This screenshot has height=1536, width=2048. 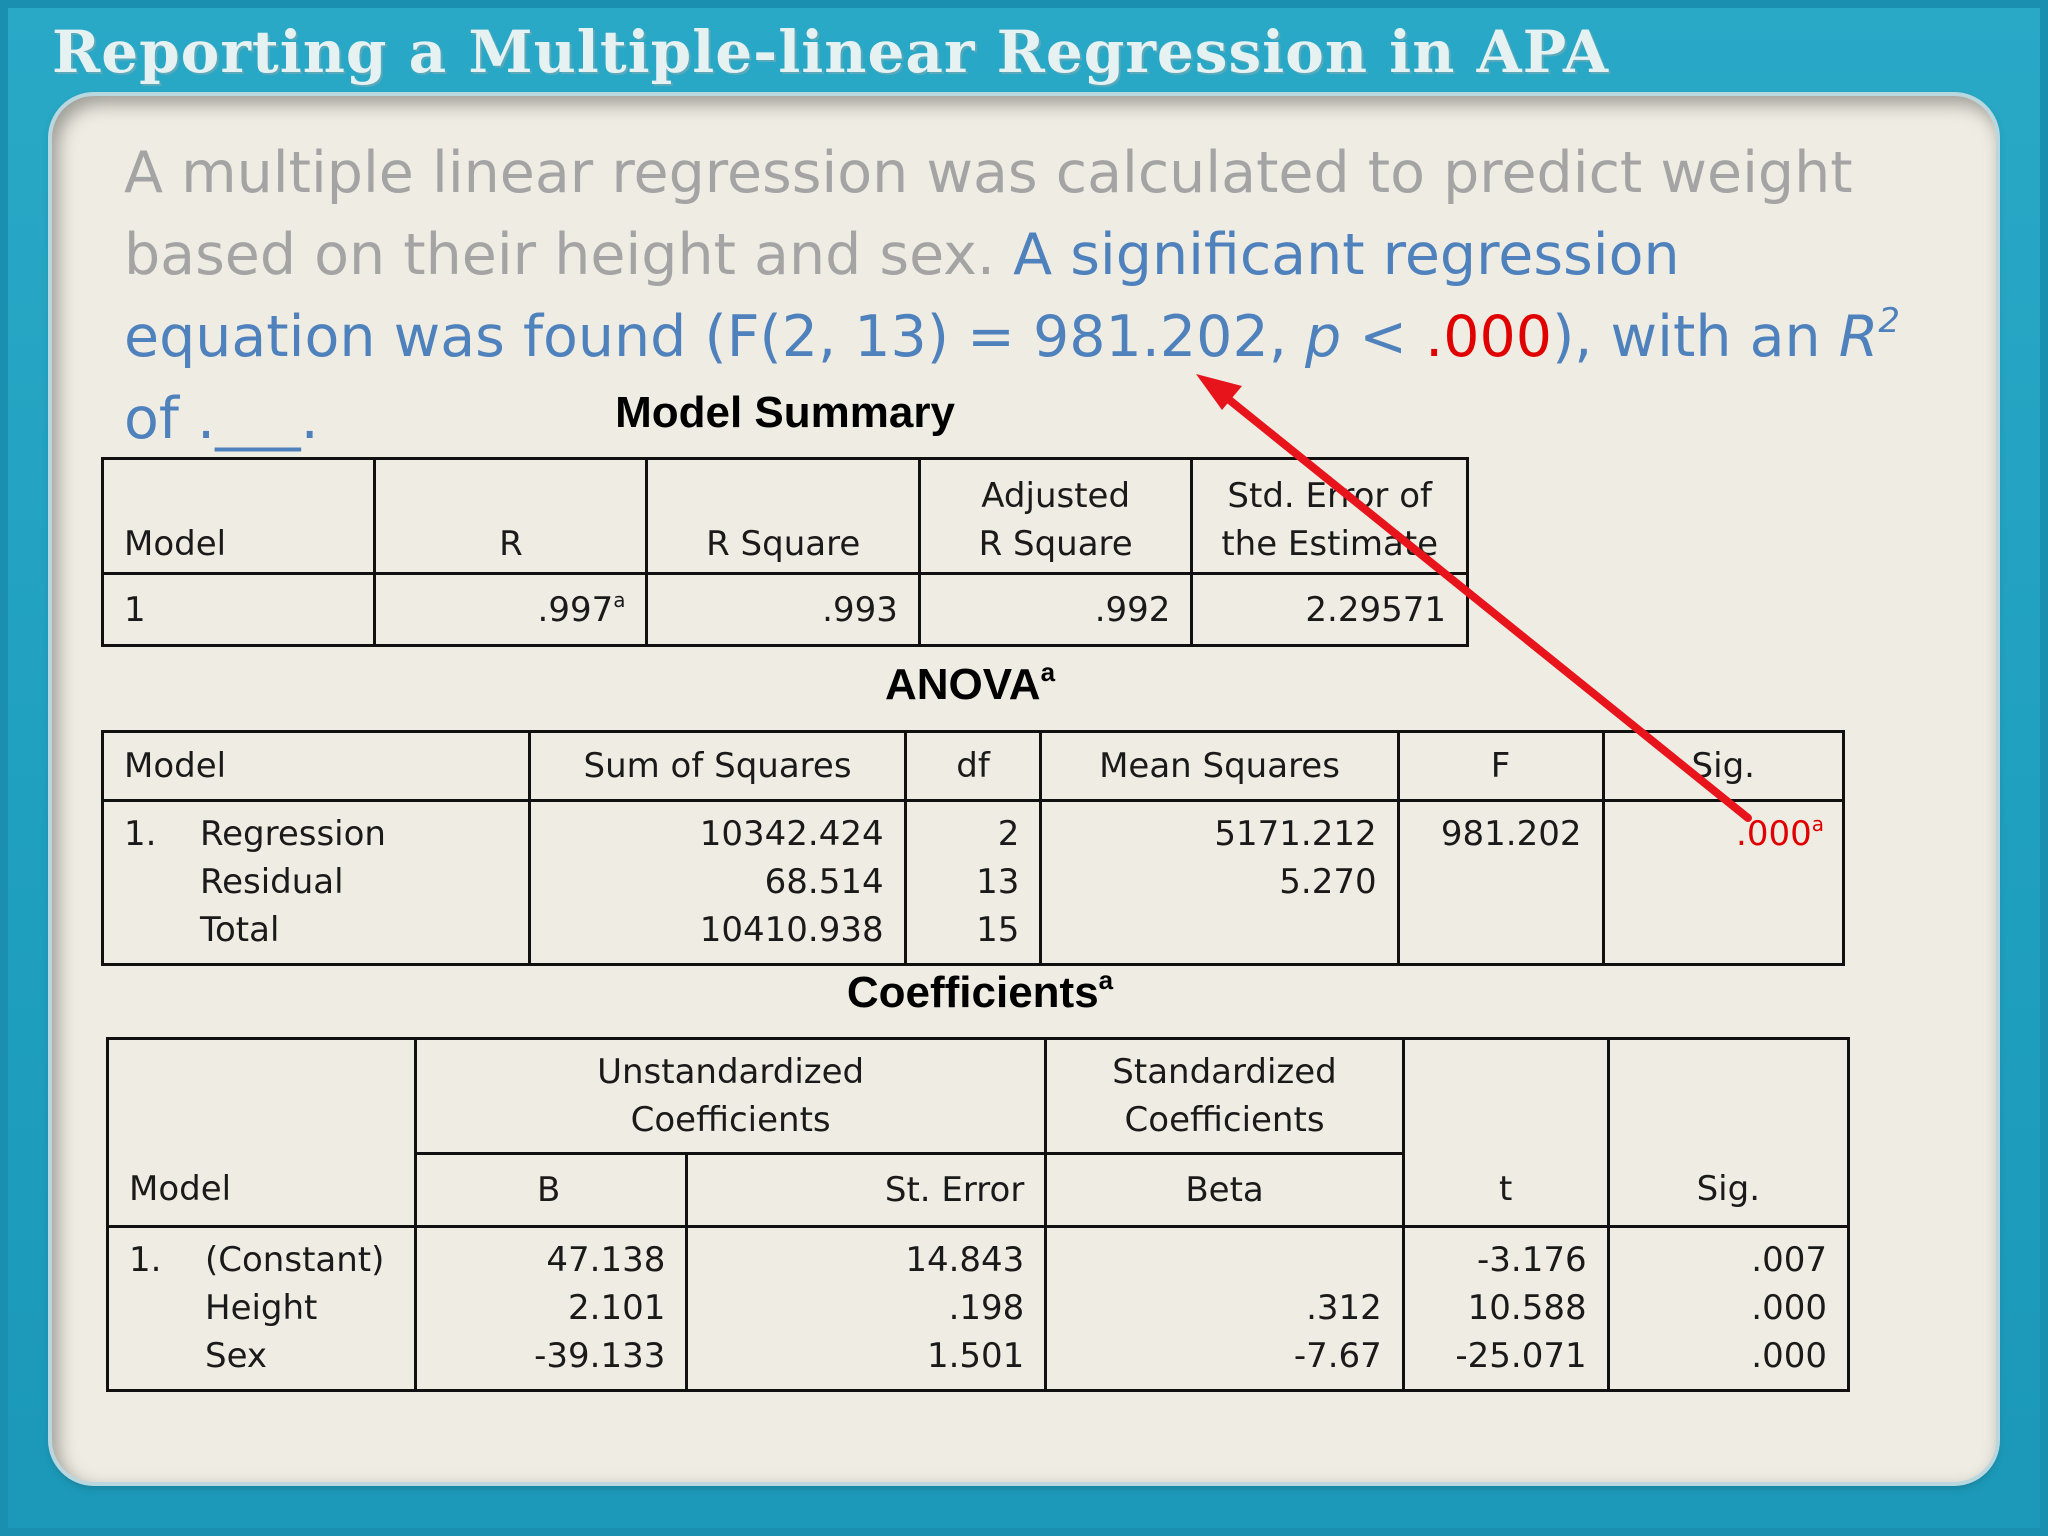 I want to click on coef-std-line2: Coefficients, so click(x=1224, y=1120).